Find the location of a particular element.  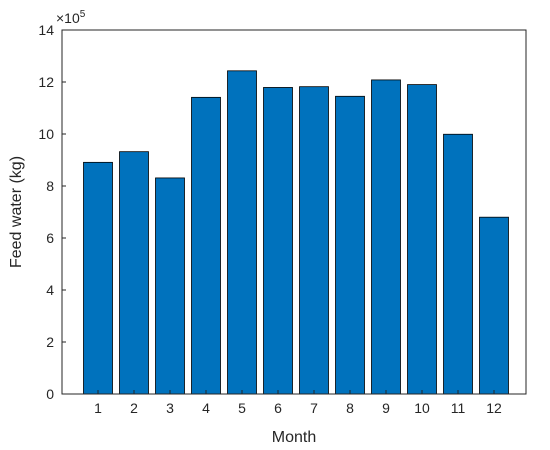

y-axis-exponent-base: ×10 is located at coordinates (68, 18).